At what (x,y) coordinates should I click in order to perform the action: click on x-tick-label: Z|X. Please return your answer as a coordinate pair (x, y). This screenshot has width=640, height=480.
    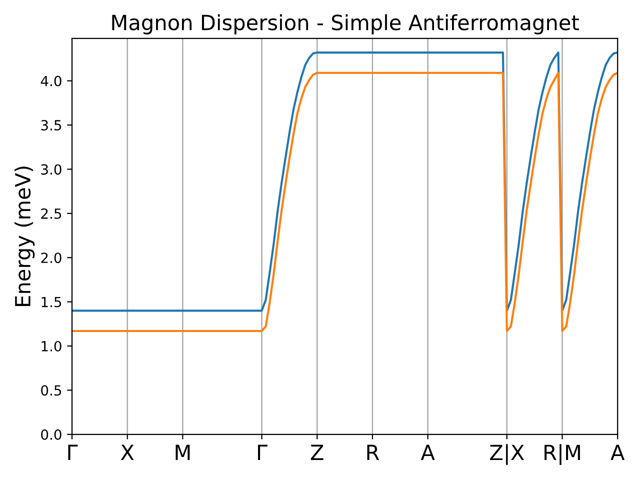
    Looking at the image, I should click on (507, 454).